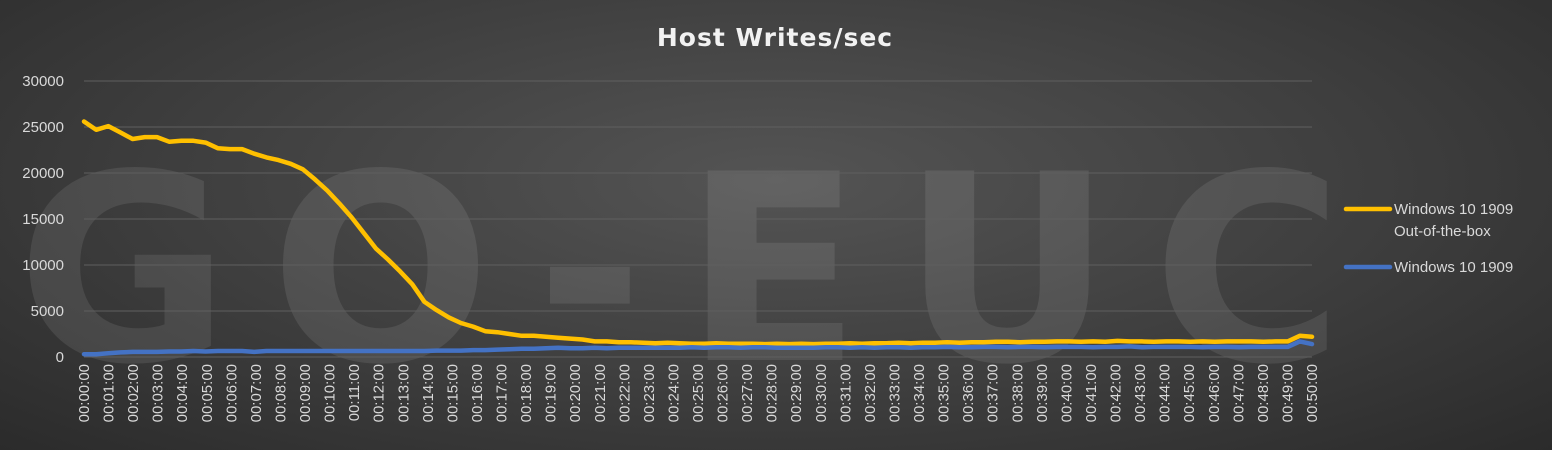 The height and width of the screenshot is (450, 1552). Describe the element at coordinates (845, 393) in the screenshot. I see `x-tick-label: 00:31:00` at that location.